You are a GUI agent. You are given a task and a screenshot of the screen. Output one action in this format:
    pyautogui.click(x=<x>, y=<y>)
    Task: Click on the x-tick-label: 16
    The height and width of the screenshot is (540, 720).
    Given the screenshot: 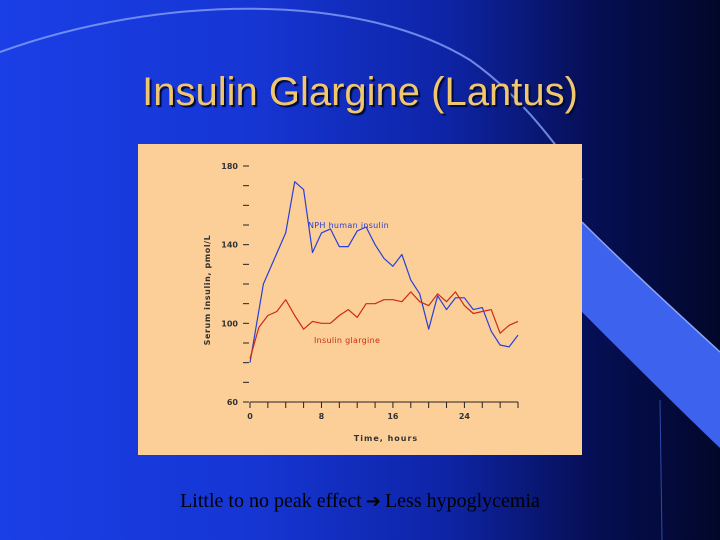 What is the action you would take?
    pyautogui.click(x=393, y=416)
    